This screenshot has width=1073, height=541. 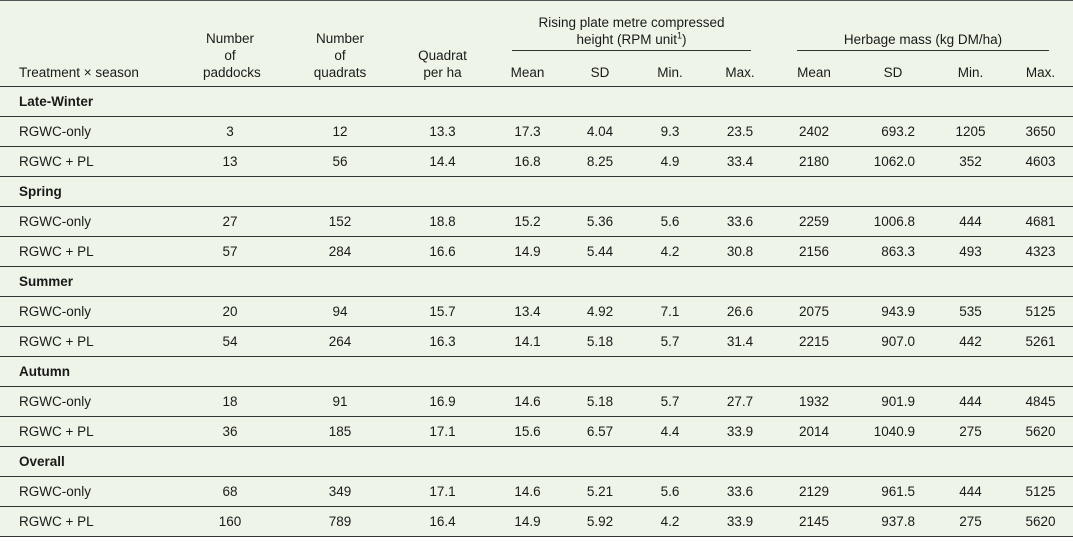 What do you see at coordinates (600, 431) in the screenshot?
I see `cell: 6.57` at bounding box center [600, 431].